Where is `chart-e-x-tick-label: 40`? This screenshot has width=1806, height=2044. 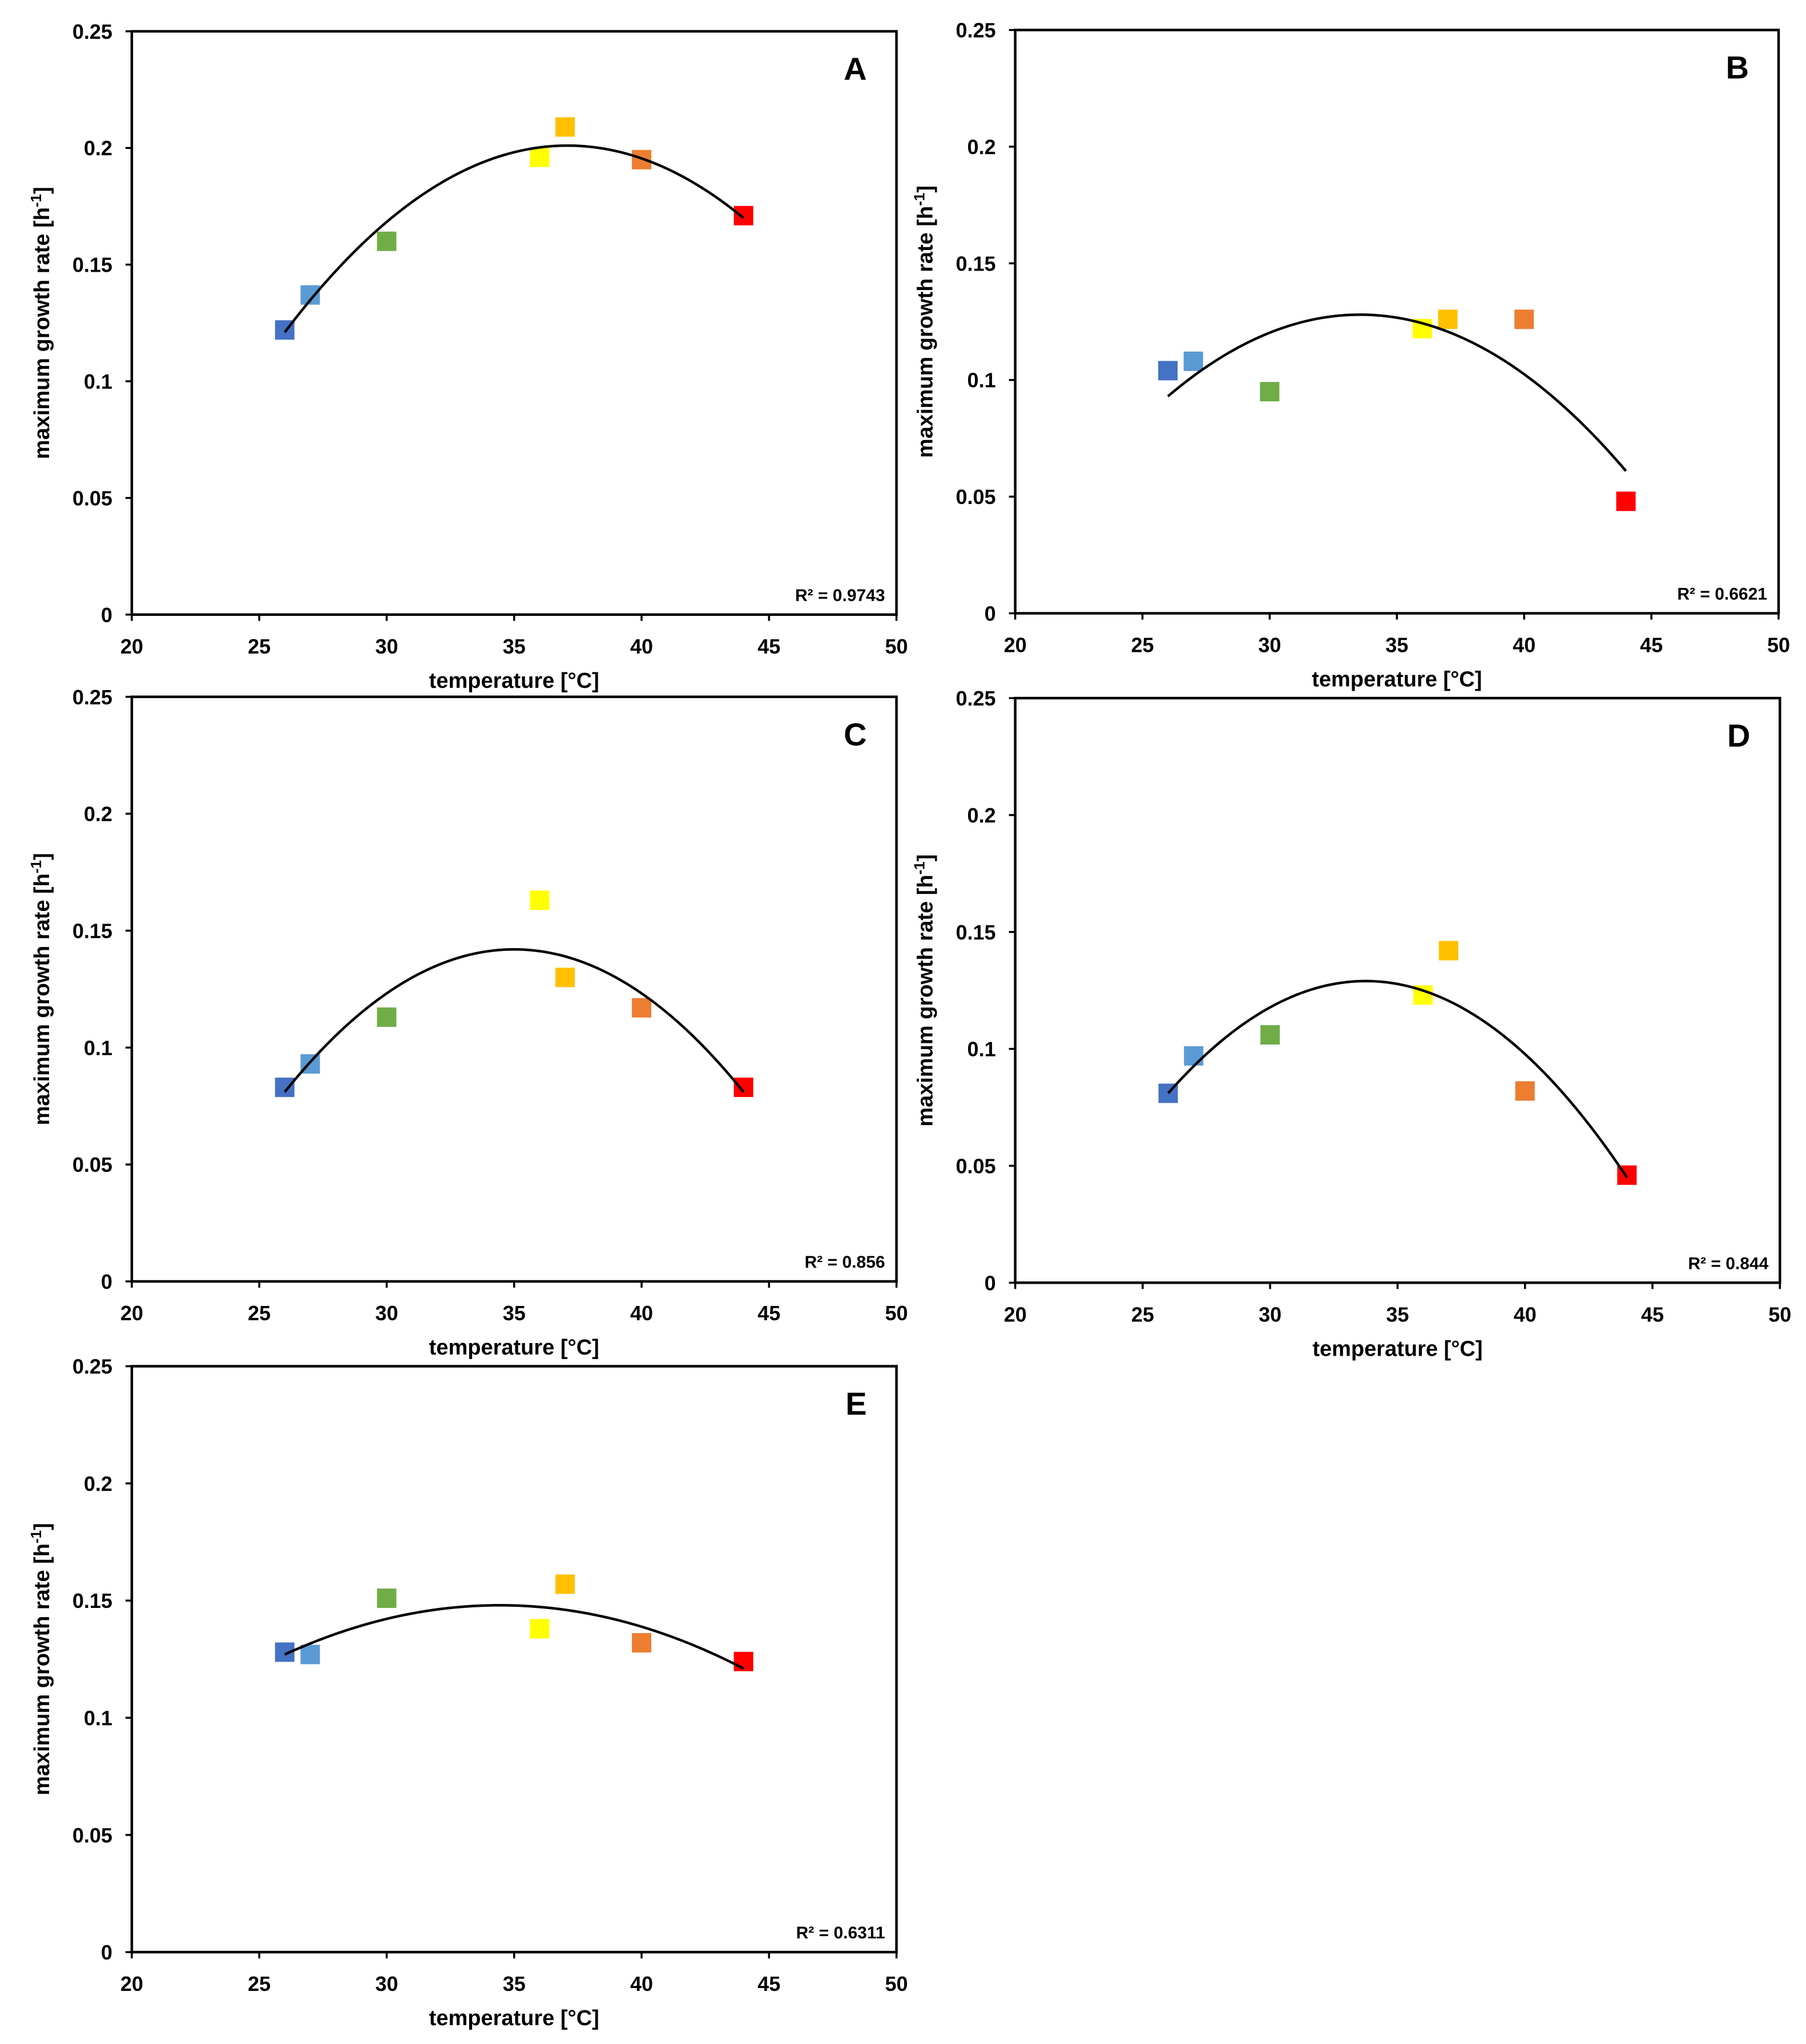
chart-e-x-tick-label: 40 is located at coordinates (641, 1983).